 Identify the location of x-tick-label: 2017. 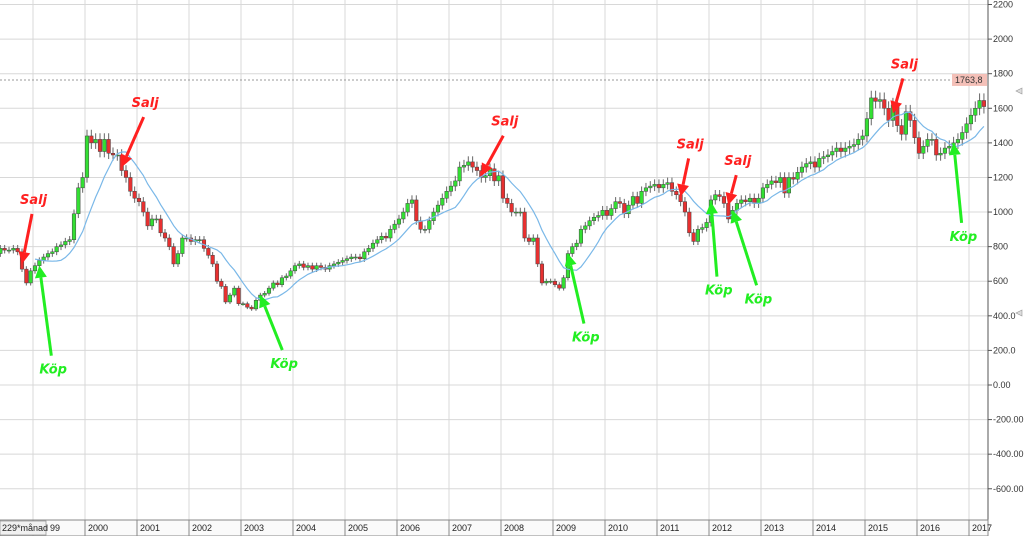
(982, 528).